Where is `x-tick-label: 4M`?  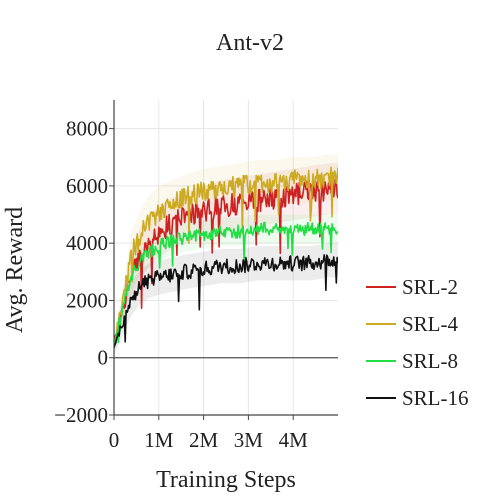
x-tick-label: 4M is located at coordinates (294, 440).